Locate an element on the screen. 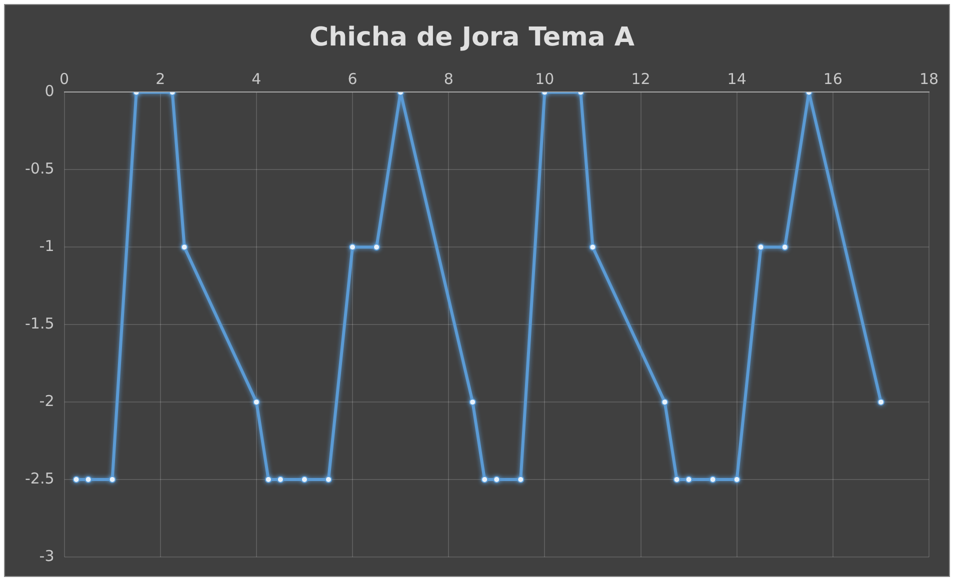 The width and height of the screenshot is (956, 581). y-tick-label: 0 is located at coordinates (49, 91).